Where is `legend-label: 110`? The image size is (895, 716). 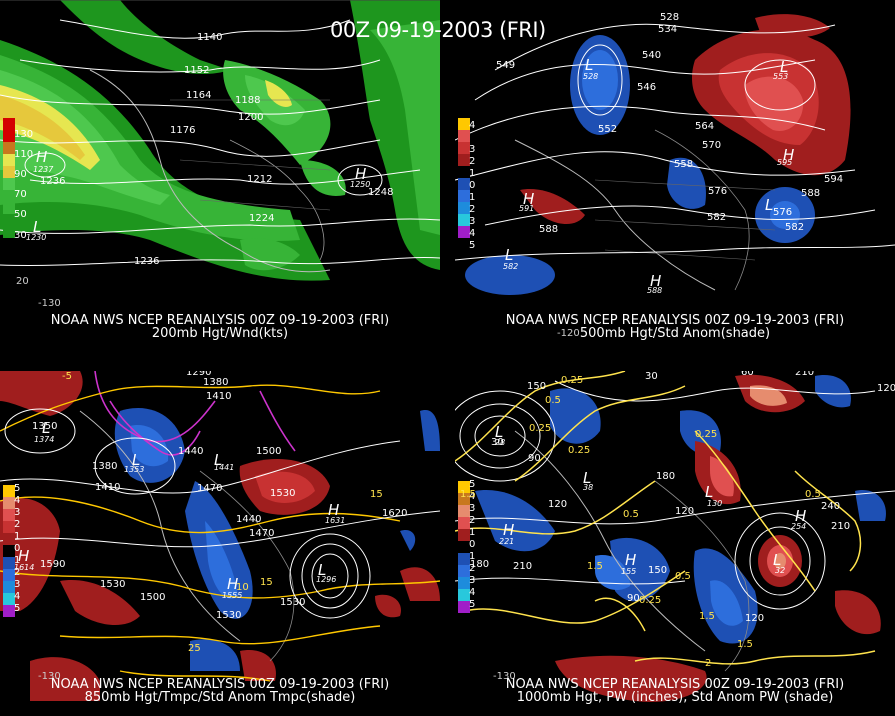
legend-label: 110 is located at coordinates (24, 154).